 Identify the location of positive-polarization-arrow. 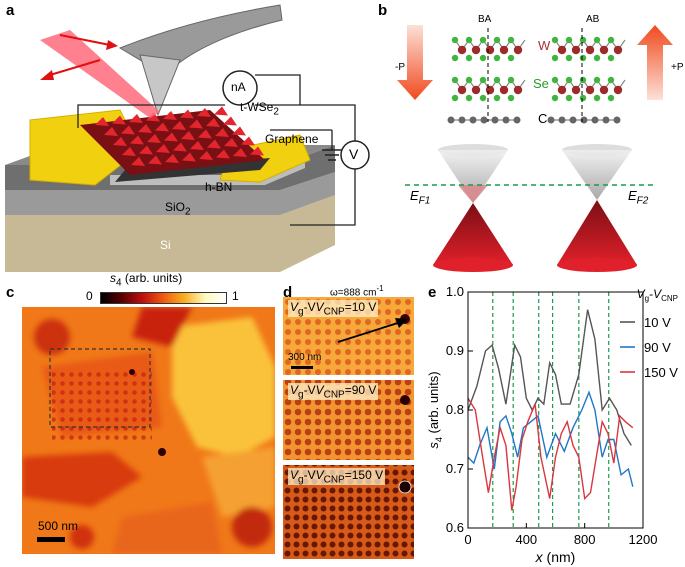
(655, 62).